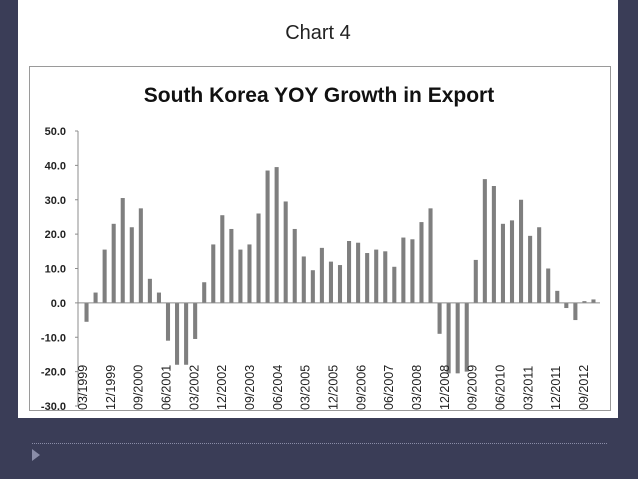 This screenshot has width=638, height=479. What do you see at coordinates (167, 387) in the screenshot?
I see `x-tick-label: 06/2001` at bounding box center [167, 387].